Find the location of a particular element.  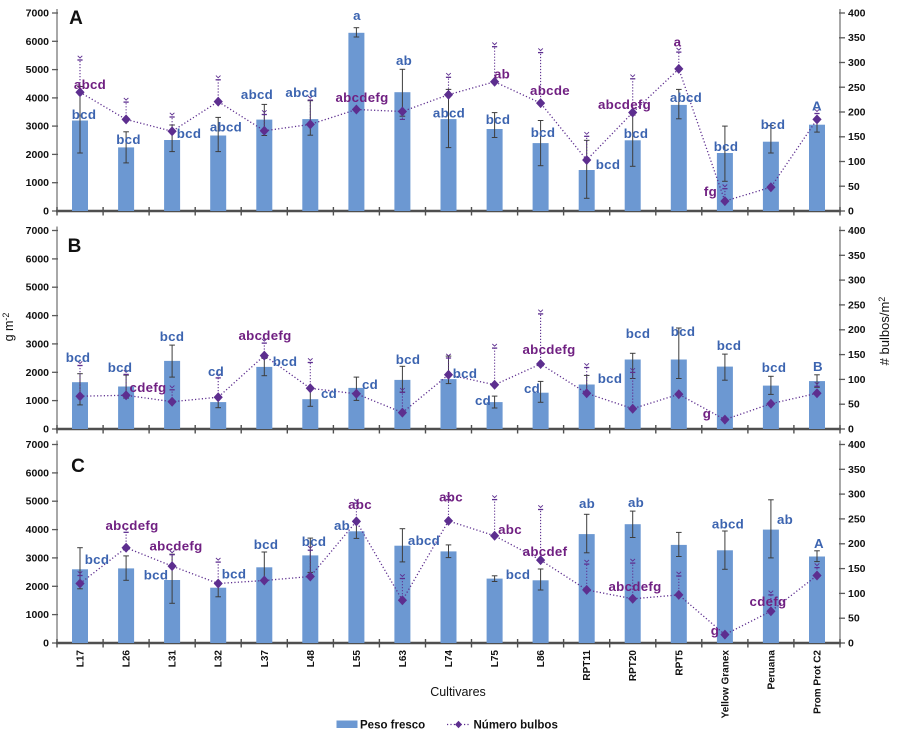

svg-text: a is located at coordinates (357, 15).